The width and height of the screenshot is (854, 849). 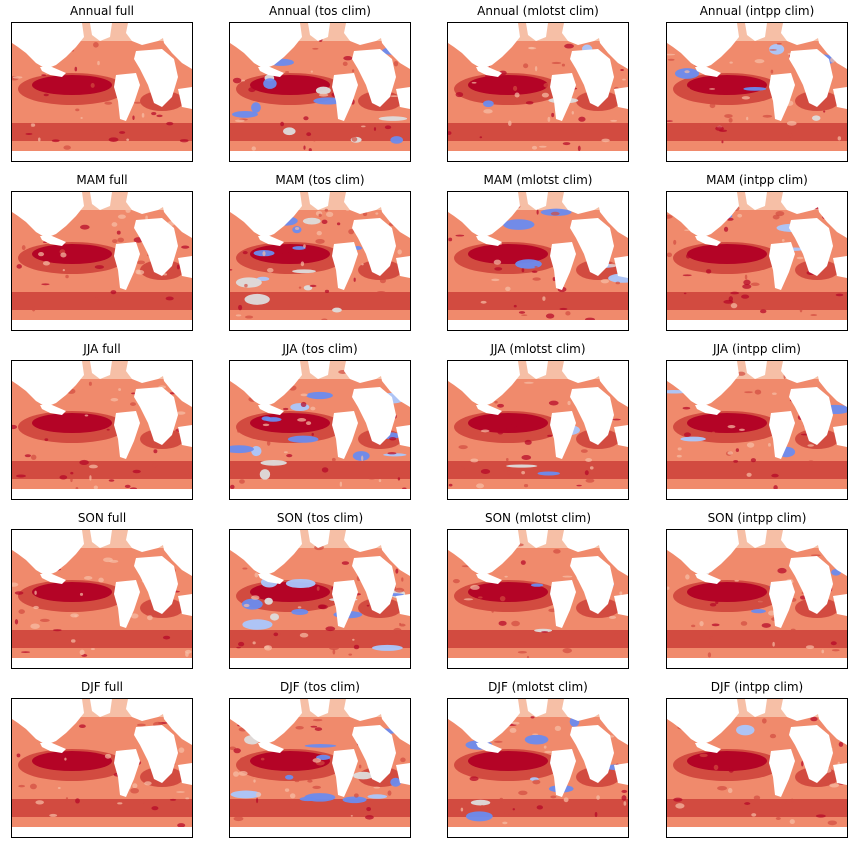 I want to click on panel-title: SON (tos clim), so click(x=320, y=518).